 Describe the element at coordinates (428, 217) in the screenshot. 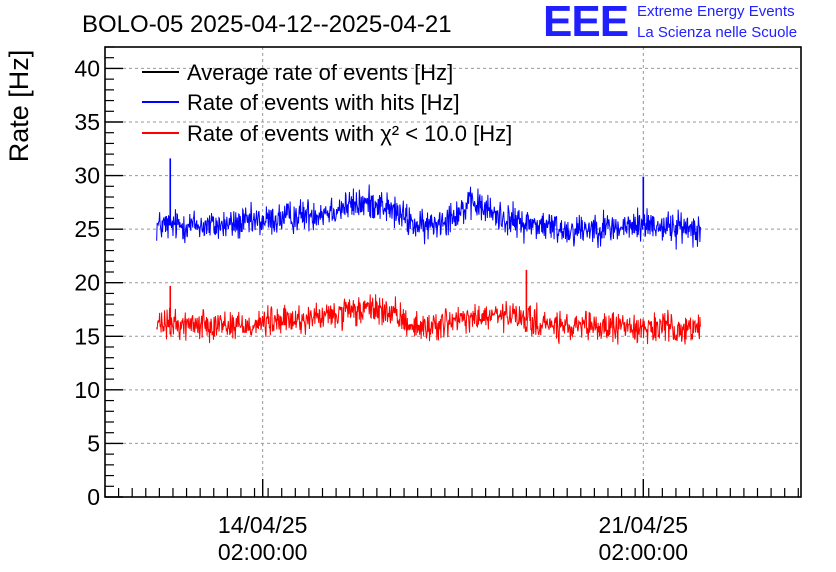

I see `series-line-hits` at that location.